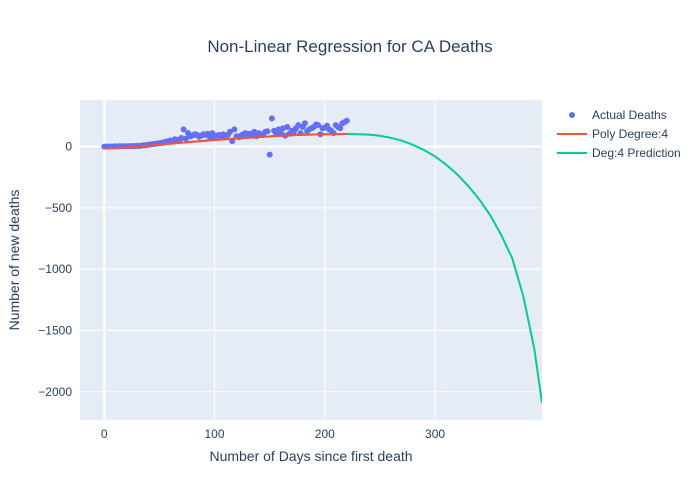 Image resolution: width=700 pixels, height=500 pixels. What do you see at coordinates (349, 46) in the screenshot?
I see `chart-title: Non-Linear Regression for CA Deaths` at bounding box center [349, 46].